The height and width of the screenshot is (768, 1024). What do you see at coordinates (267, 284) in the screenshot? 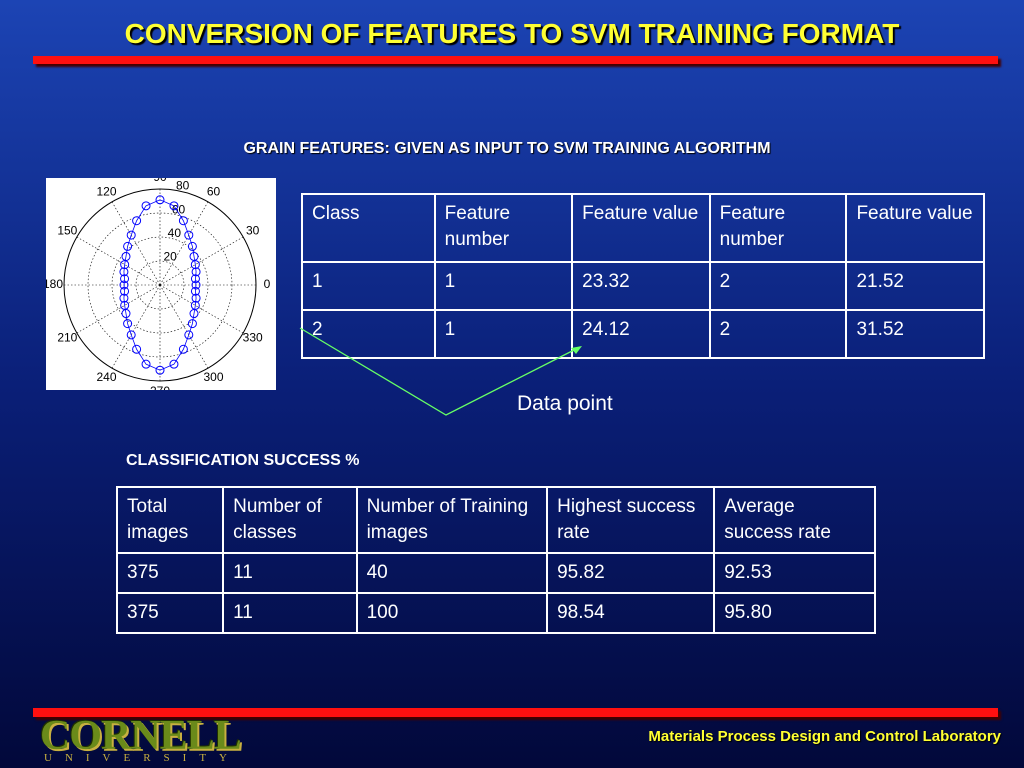
I see `angle-label: 0` at bounding box center [267, 284].